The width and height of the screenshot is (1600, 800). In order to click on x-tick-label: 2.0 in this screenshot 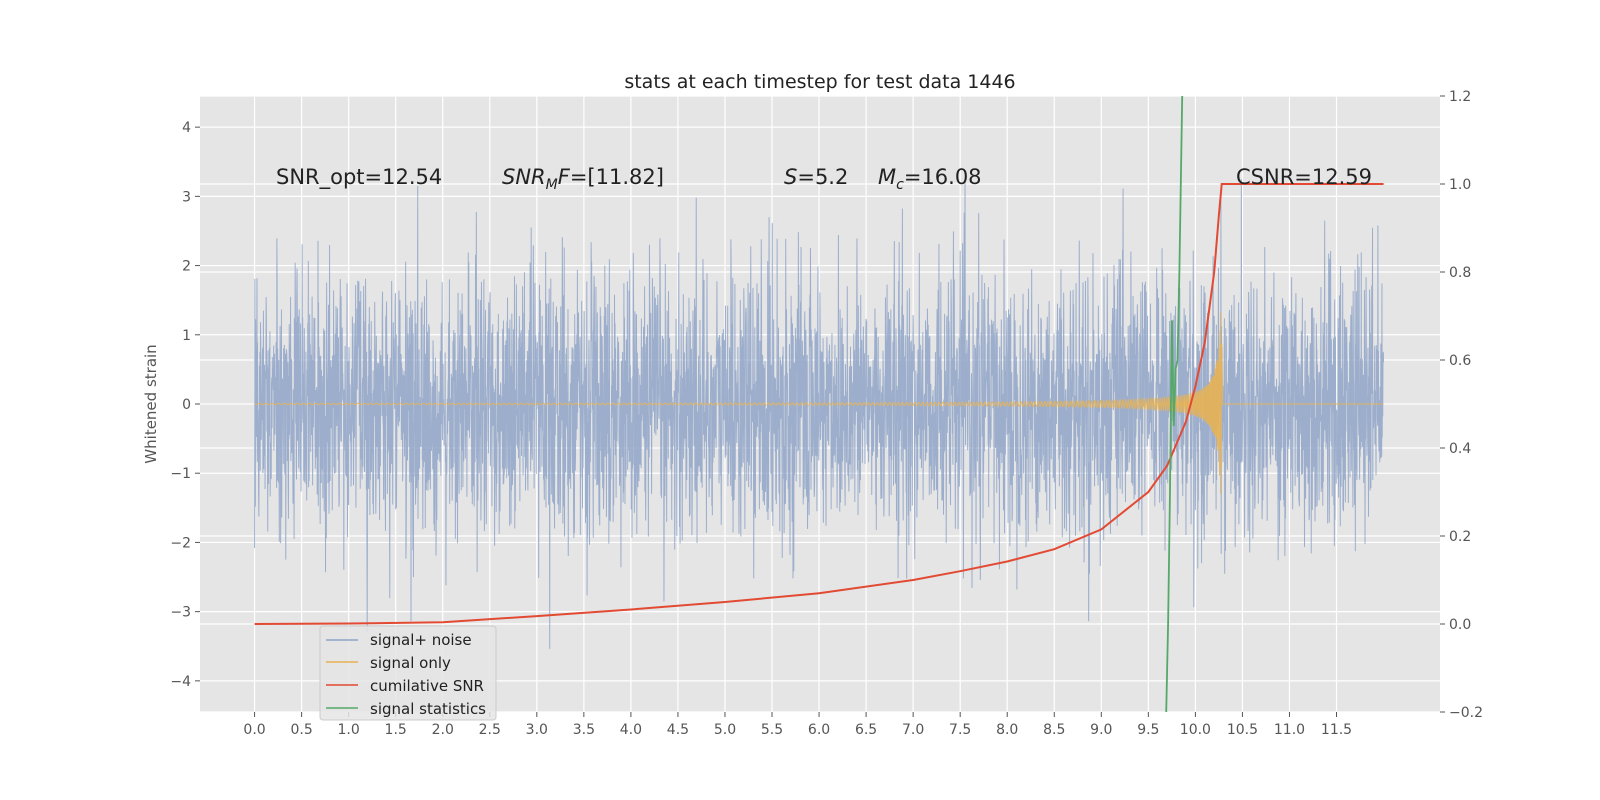, I will do `click(443, 730)`.